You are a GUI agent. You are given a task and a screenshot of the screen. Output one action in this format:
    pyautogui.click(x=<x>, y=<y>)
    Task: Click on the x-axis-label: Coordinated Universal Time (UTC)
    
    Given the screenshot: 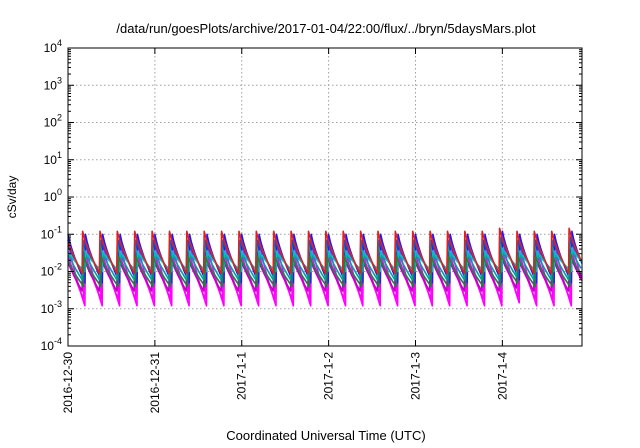 What is the action you would take?
    pyautogui.click(x=325, y=435)
    